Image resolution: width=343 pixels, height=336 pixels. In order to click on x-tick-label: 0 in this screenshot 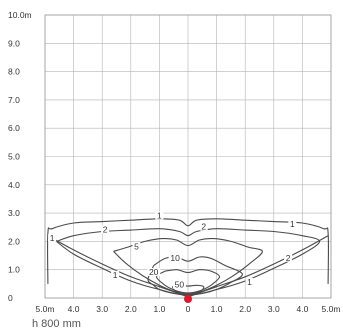, I will do `click(188, 309)`.